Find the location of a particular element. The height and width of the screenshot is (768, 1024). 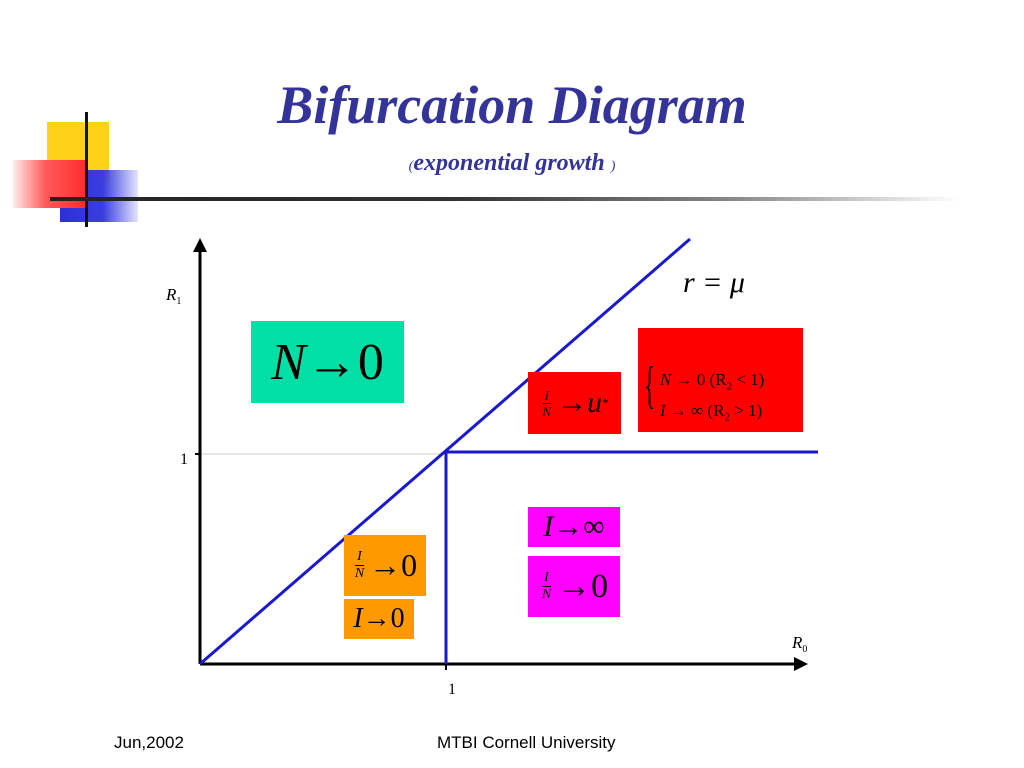

slide-subtitle: (exponential growth ) is located at coordinates (512, 165).